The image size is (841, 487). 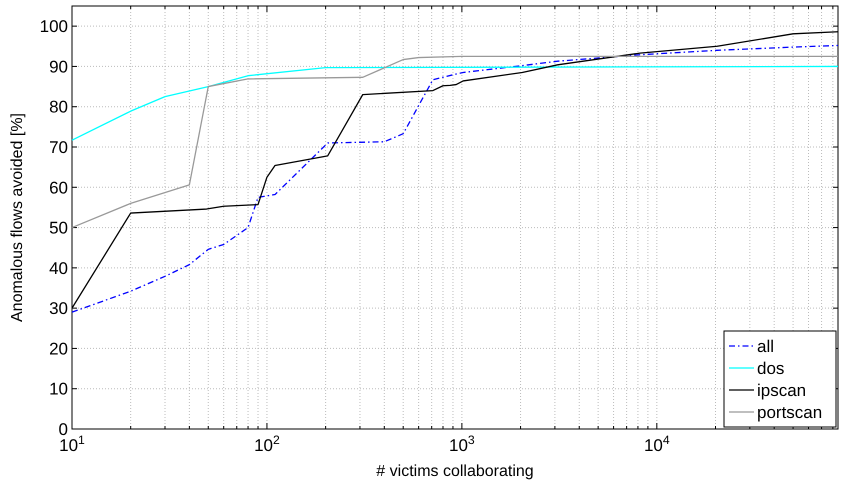 What do you see at coordinates (63, 429) in the screenshot?
I see `y-tick-label: 0` at bounding box center [63, 429].